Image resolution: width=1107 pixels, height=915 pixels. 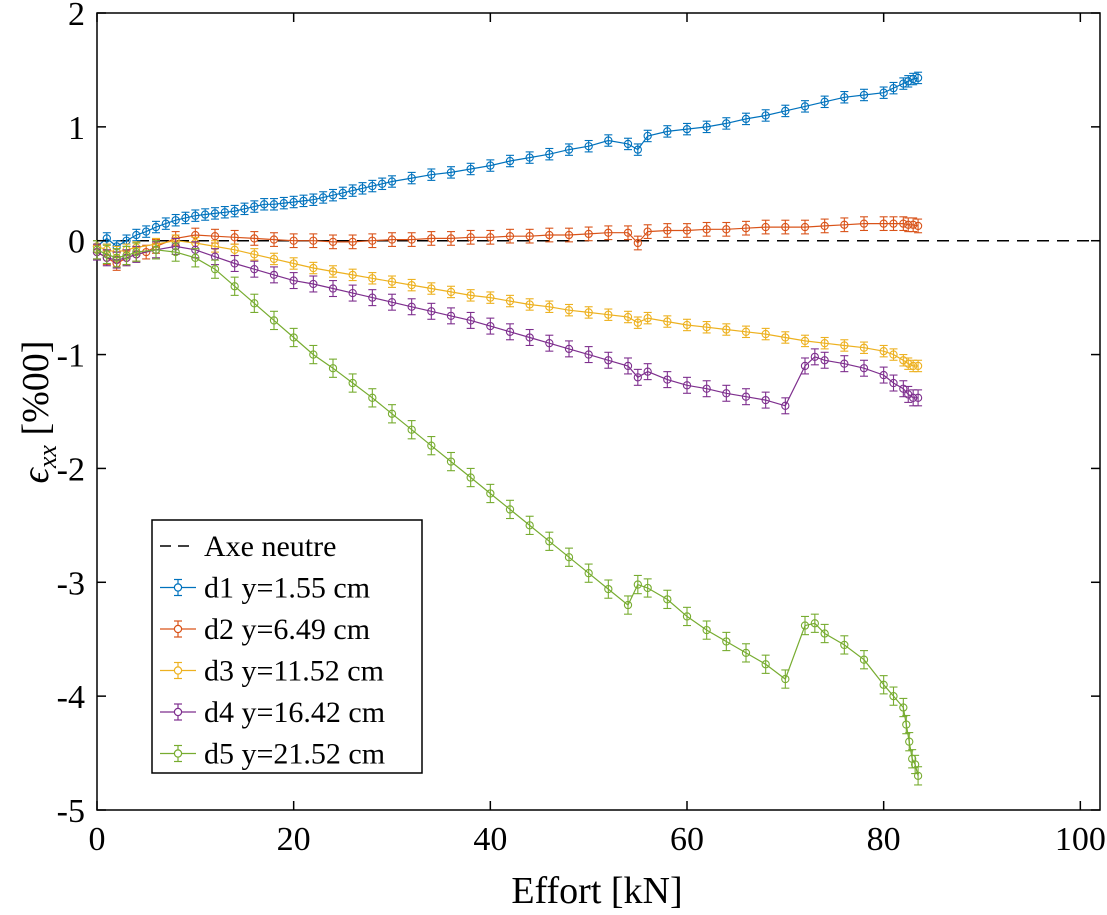 What do you see at coordinates (71, 697) in the screenshot?
I see `y-tick-label: -4` at bounding box center [71, 697].